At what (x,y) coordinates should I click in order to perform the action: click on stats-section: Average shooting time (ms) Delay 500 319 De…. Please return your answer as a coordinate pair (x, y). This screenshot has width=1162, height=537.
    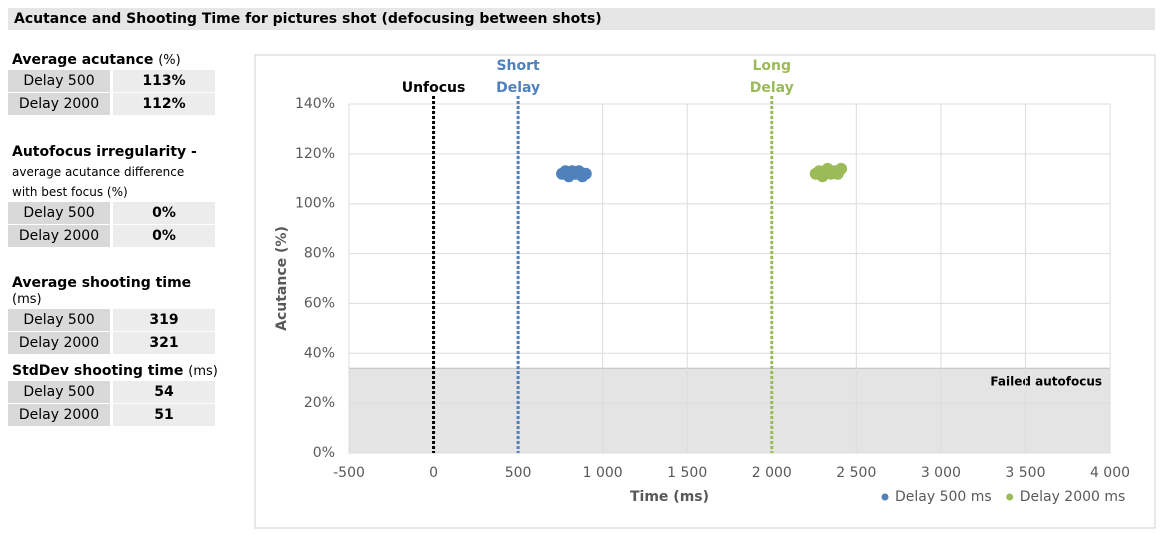
    Looking at the image, I should click on (113, 315).